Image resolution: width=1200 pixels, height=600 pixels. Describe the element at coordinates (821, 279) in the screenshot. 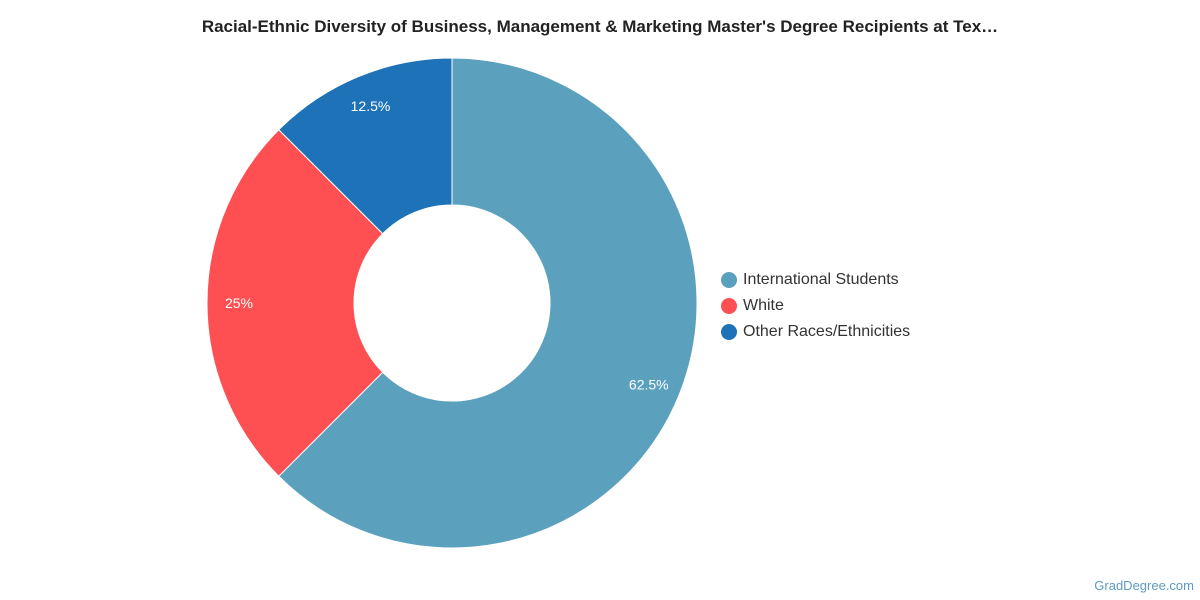

I see `legend-label: International Students` at that location.